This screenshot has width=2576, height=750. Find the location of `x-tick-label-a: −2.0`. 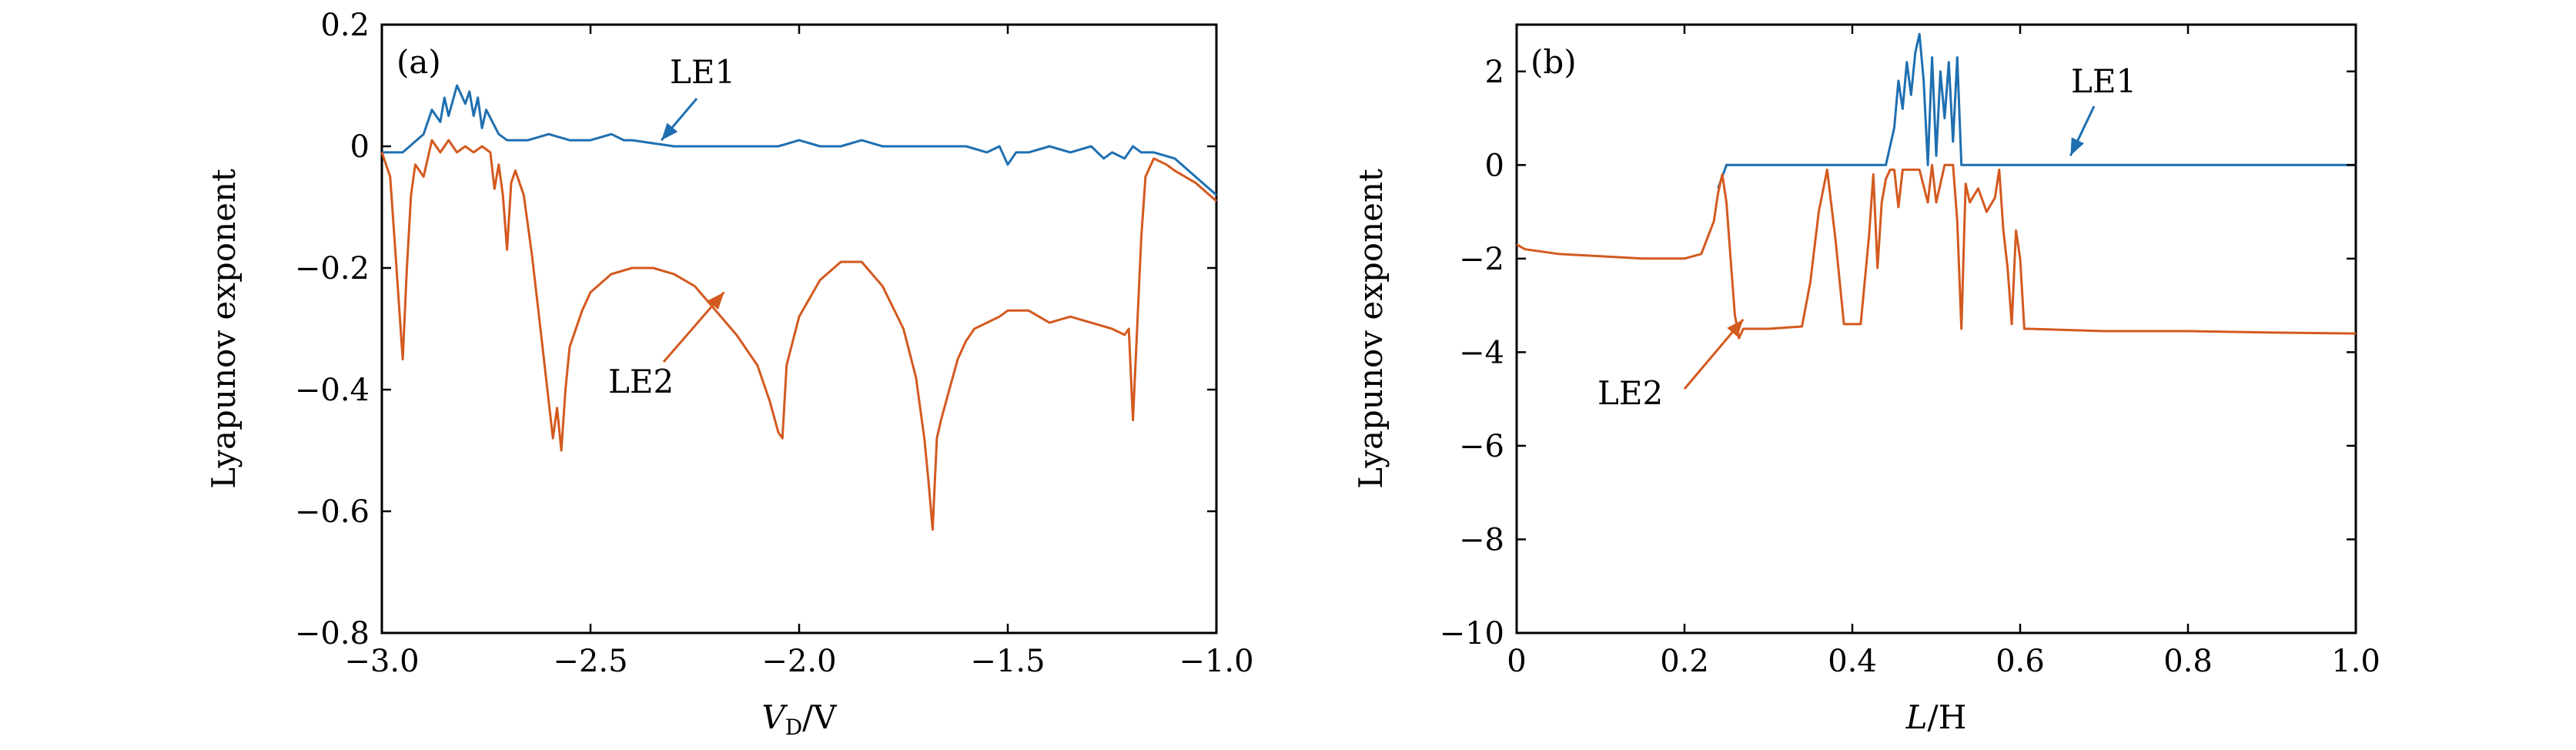

x-tick-label-a: −2.0 is located at coordinates (799, 661).